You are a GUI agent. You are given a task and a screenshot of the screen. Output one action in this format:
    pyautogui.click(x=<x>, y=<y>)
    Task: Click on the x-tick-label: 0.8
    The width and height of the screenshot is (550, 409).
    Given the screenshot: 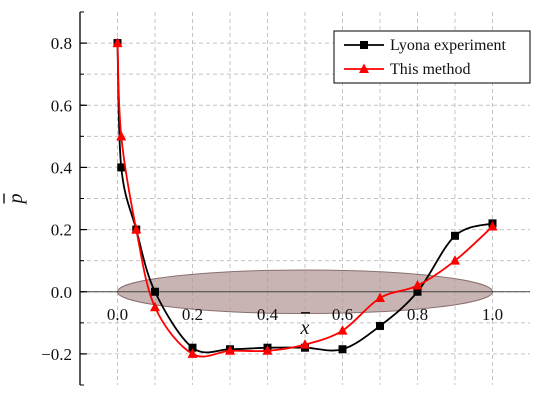 What is the action you would take?
    pyautogui.click(x=417, y=314)
    